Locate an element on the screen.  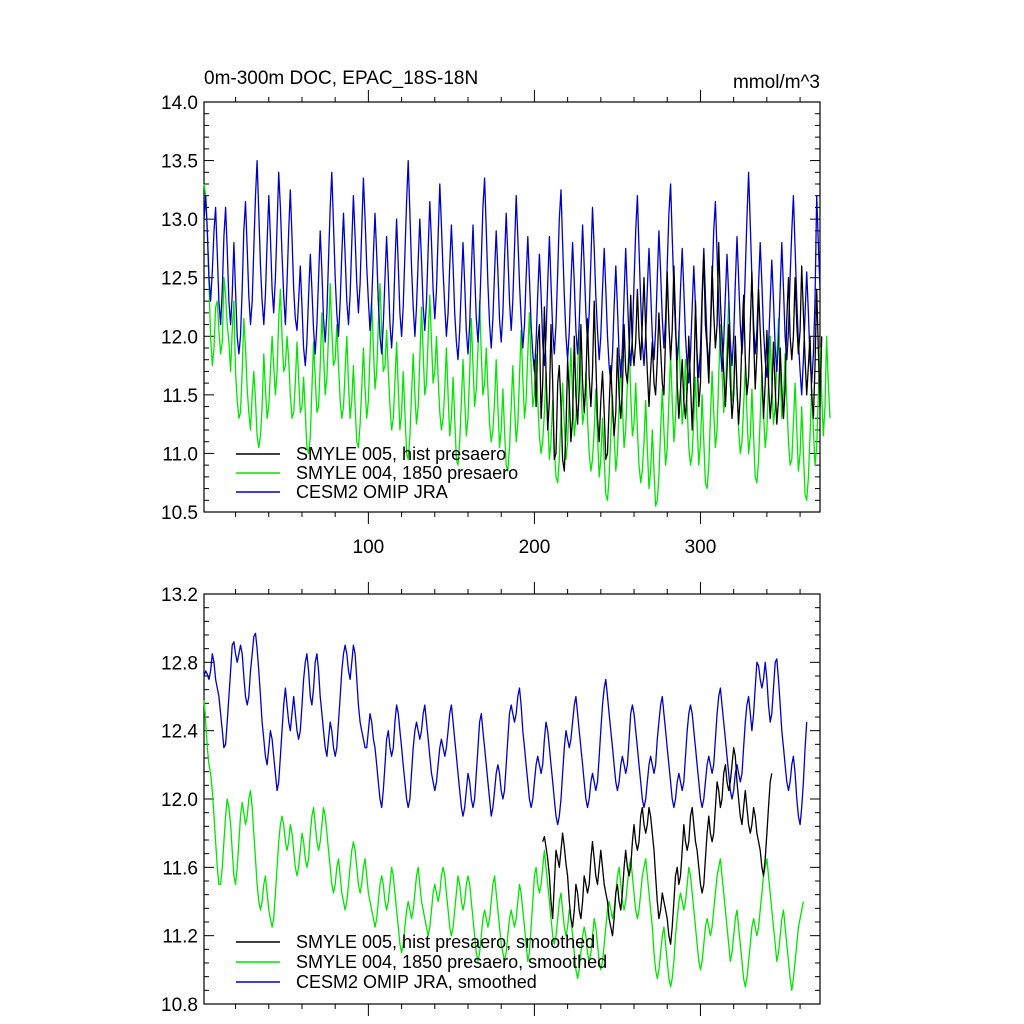
top-y-tick-label: 14.0 is located at coordinates (179, 103).